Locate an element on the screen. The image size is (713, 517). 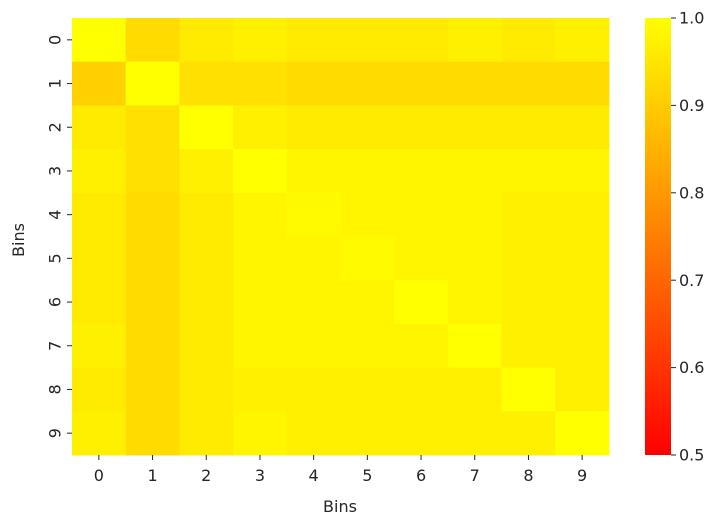
colorbar-tick-label: 0.7 is located at coordinates (691, 280).